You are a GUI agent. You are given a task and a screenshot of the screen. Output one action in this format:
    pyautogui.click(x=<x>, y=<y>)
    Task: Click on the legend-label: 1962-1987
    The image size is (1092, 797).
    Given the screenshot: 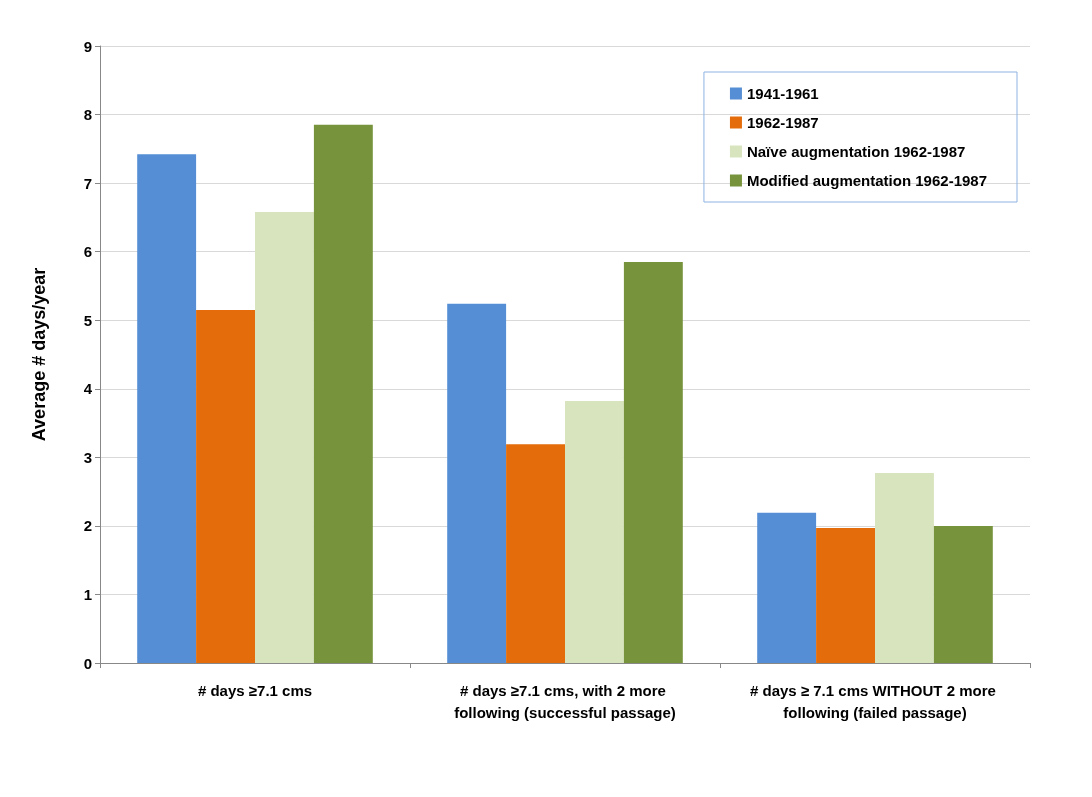 What is the action you would take?
    pyautogui.click(x=782, y=122)
    